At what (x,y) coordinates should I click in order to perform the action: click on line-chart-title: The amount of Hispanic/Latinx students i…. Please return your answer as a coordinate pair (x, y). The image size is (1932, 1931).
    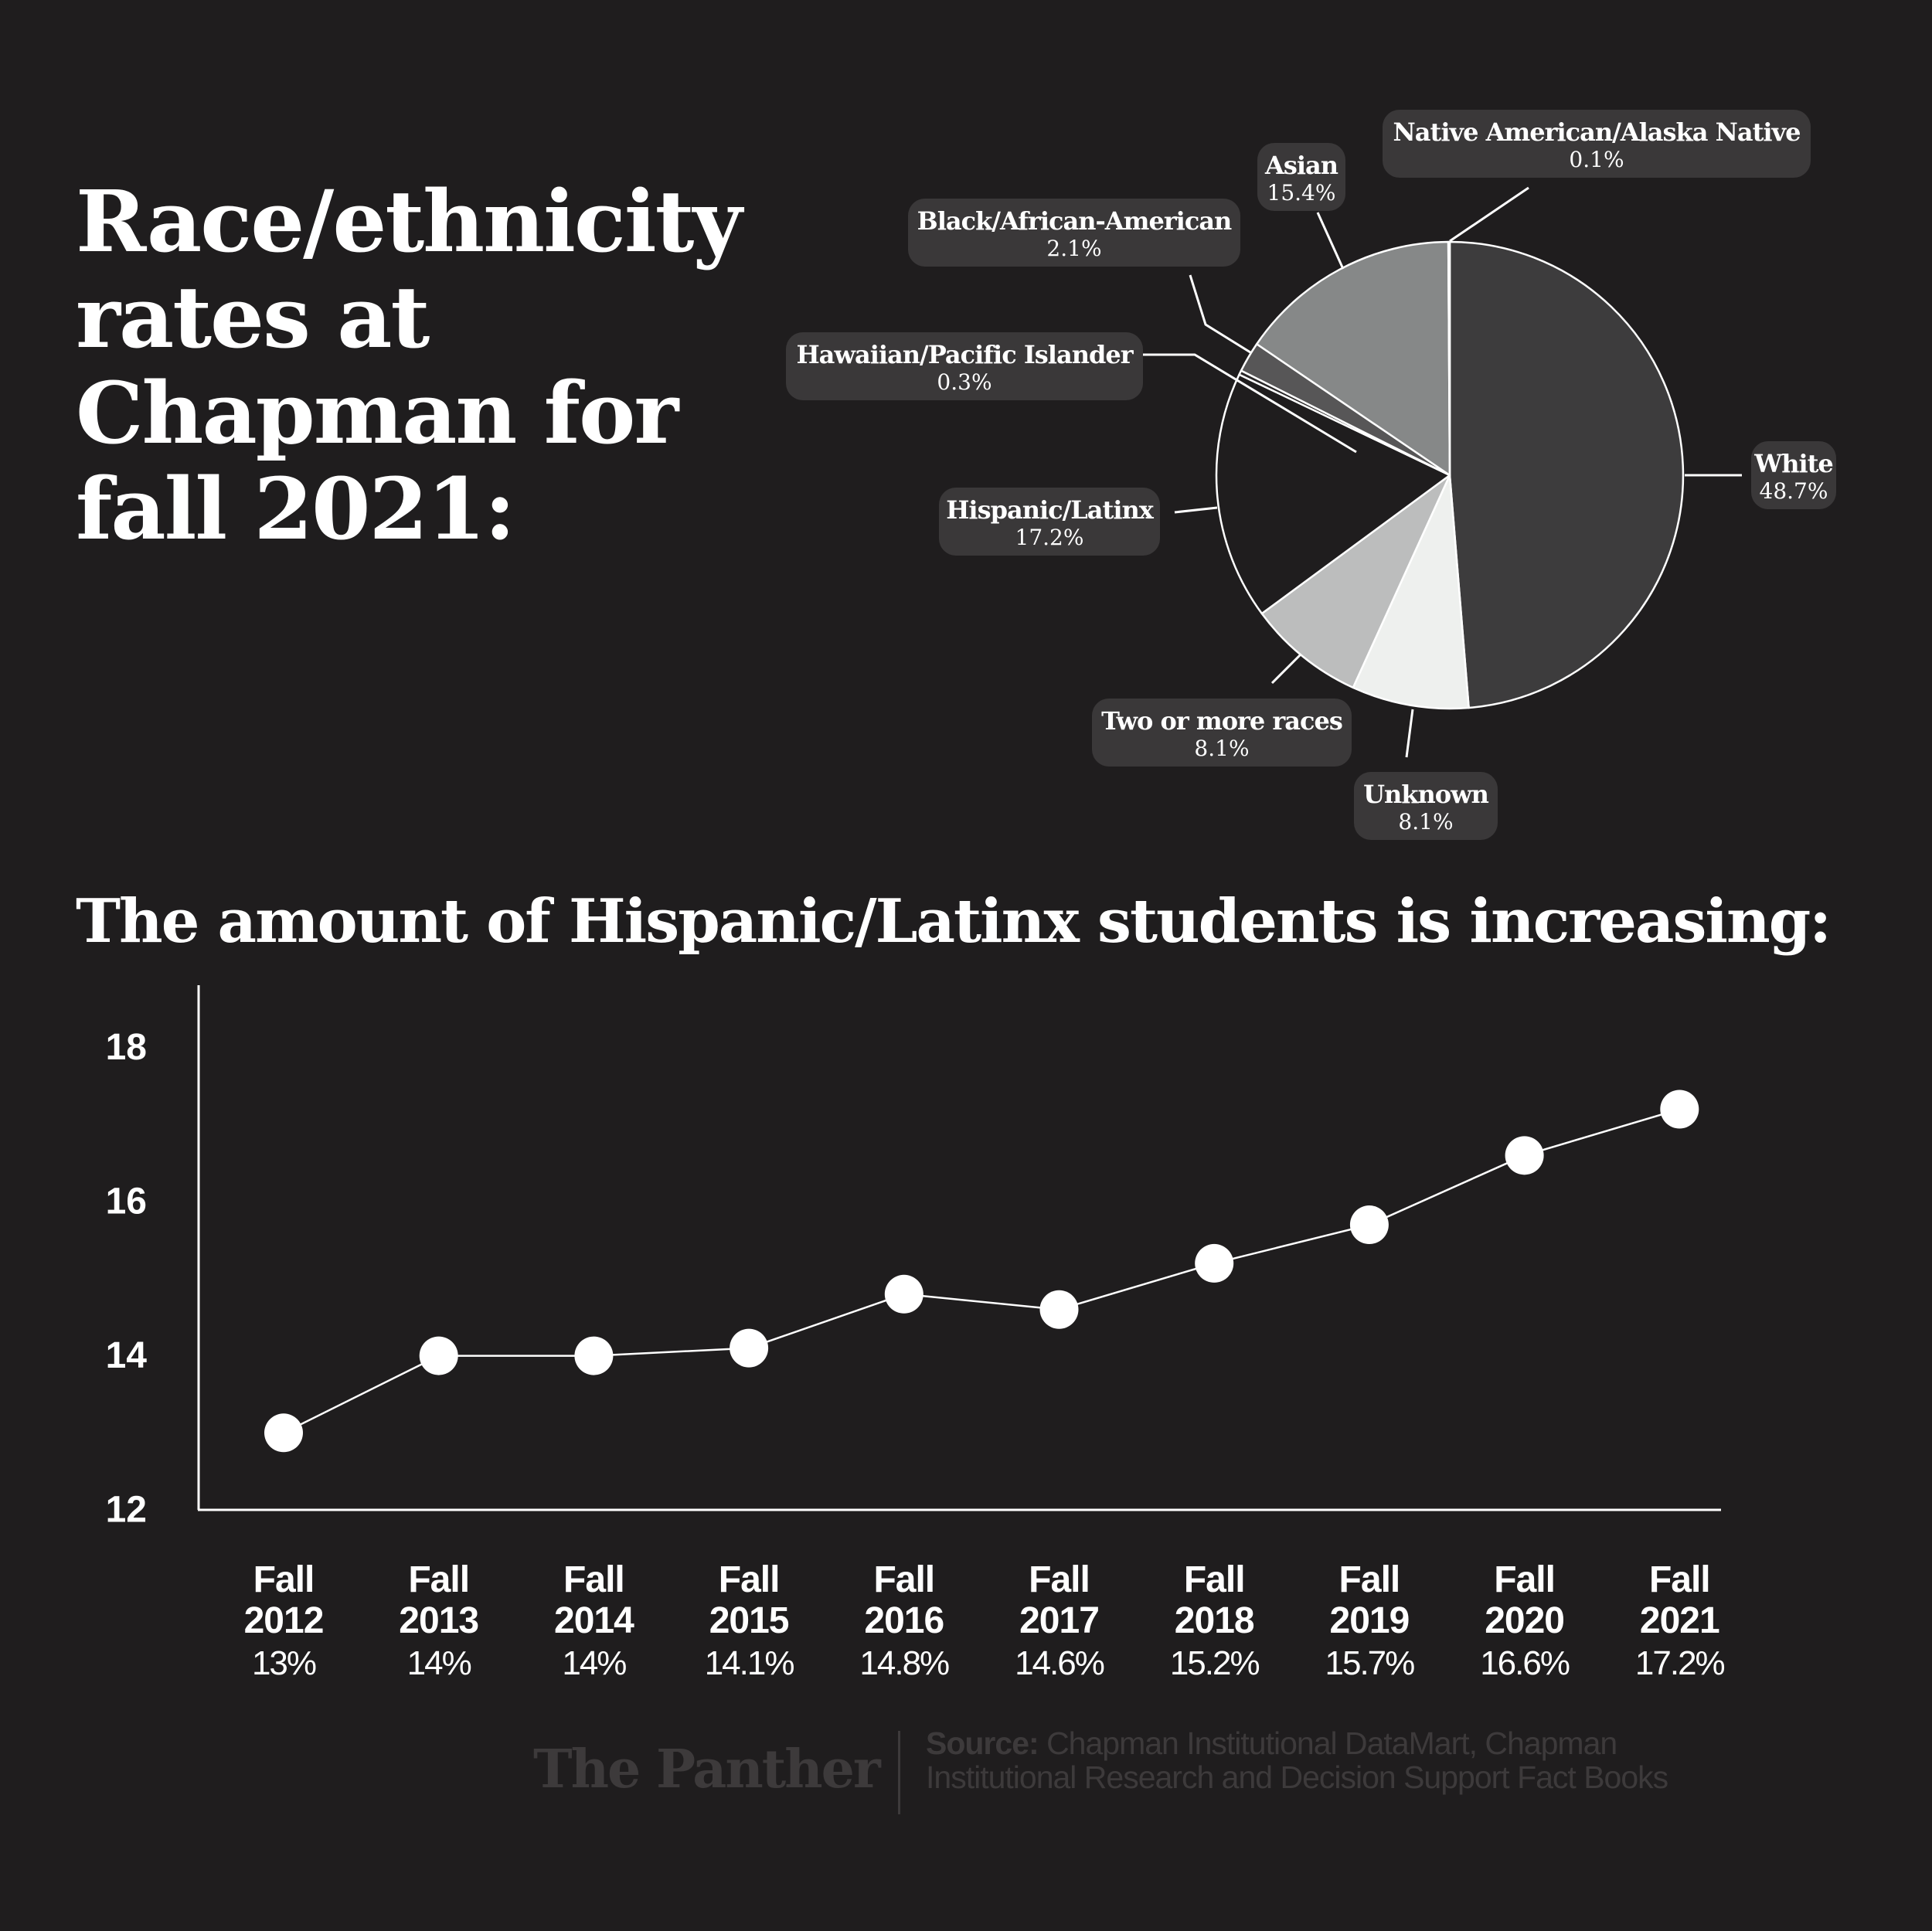
    Looking at the image, I should click on (954, 921).